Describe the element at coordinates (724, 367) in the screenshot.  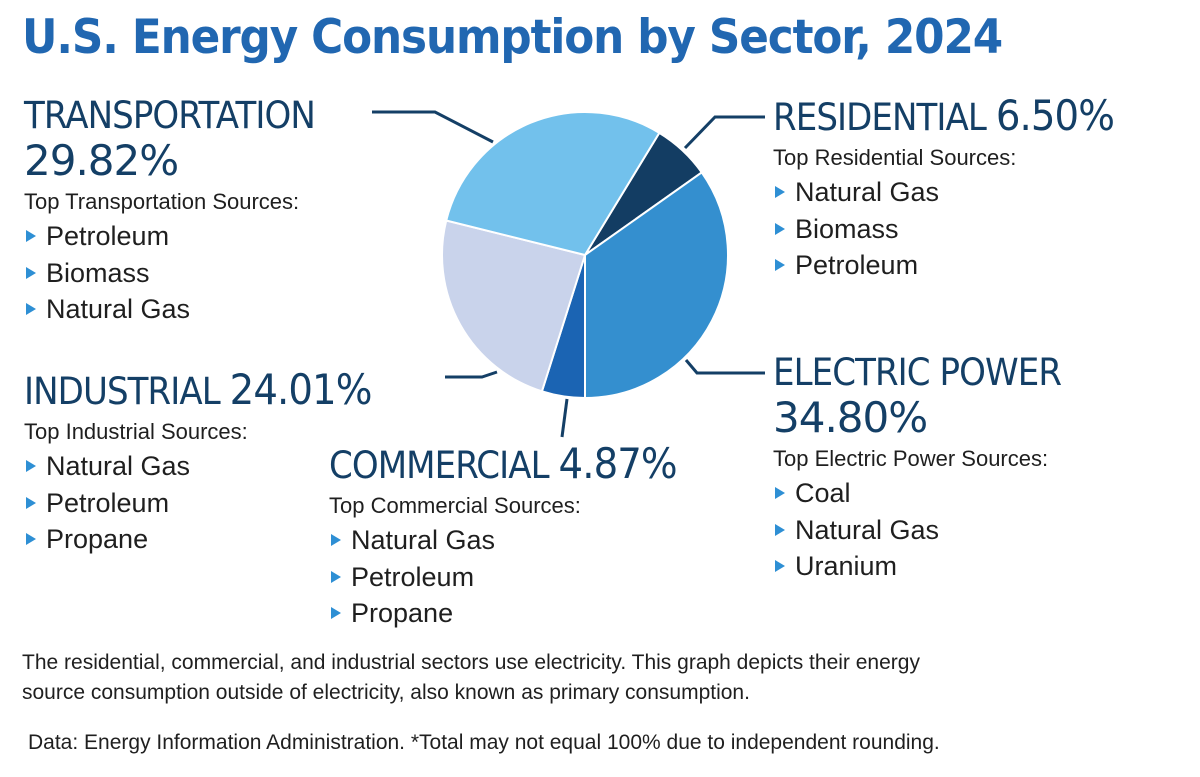
I see `leader-line-electric` at that location.